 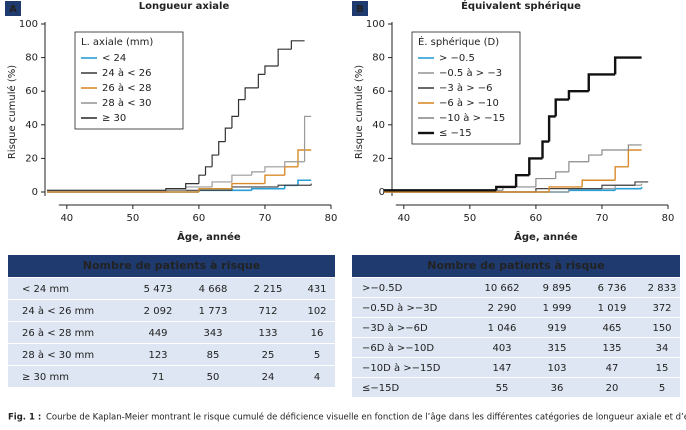 What do you see at coordinates (395, 328) in the screenshot?
I see `table-cell: −3D à >−6D` at bounding box center [395, 328].